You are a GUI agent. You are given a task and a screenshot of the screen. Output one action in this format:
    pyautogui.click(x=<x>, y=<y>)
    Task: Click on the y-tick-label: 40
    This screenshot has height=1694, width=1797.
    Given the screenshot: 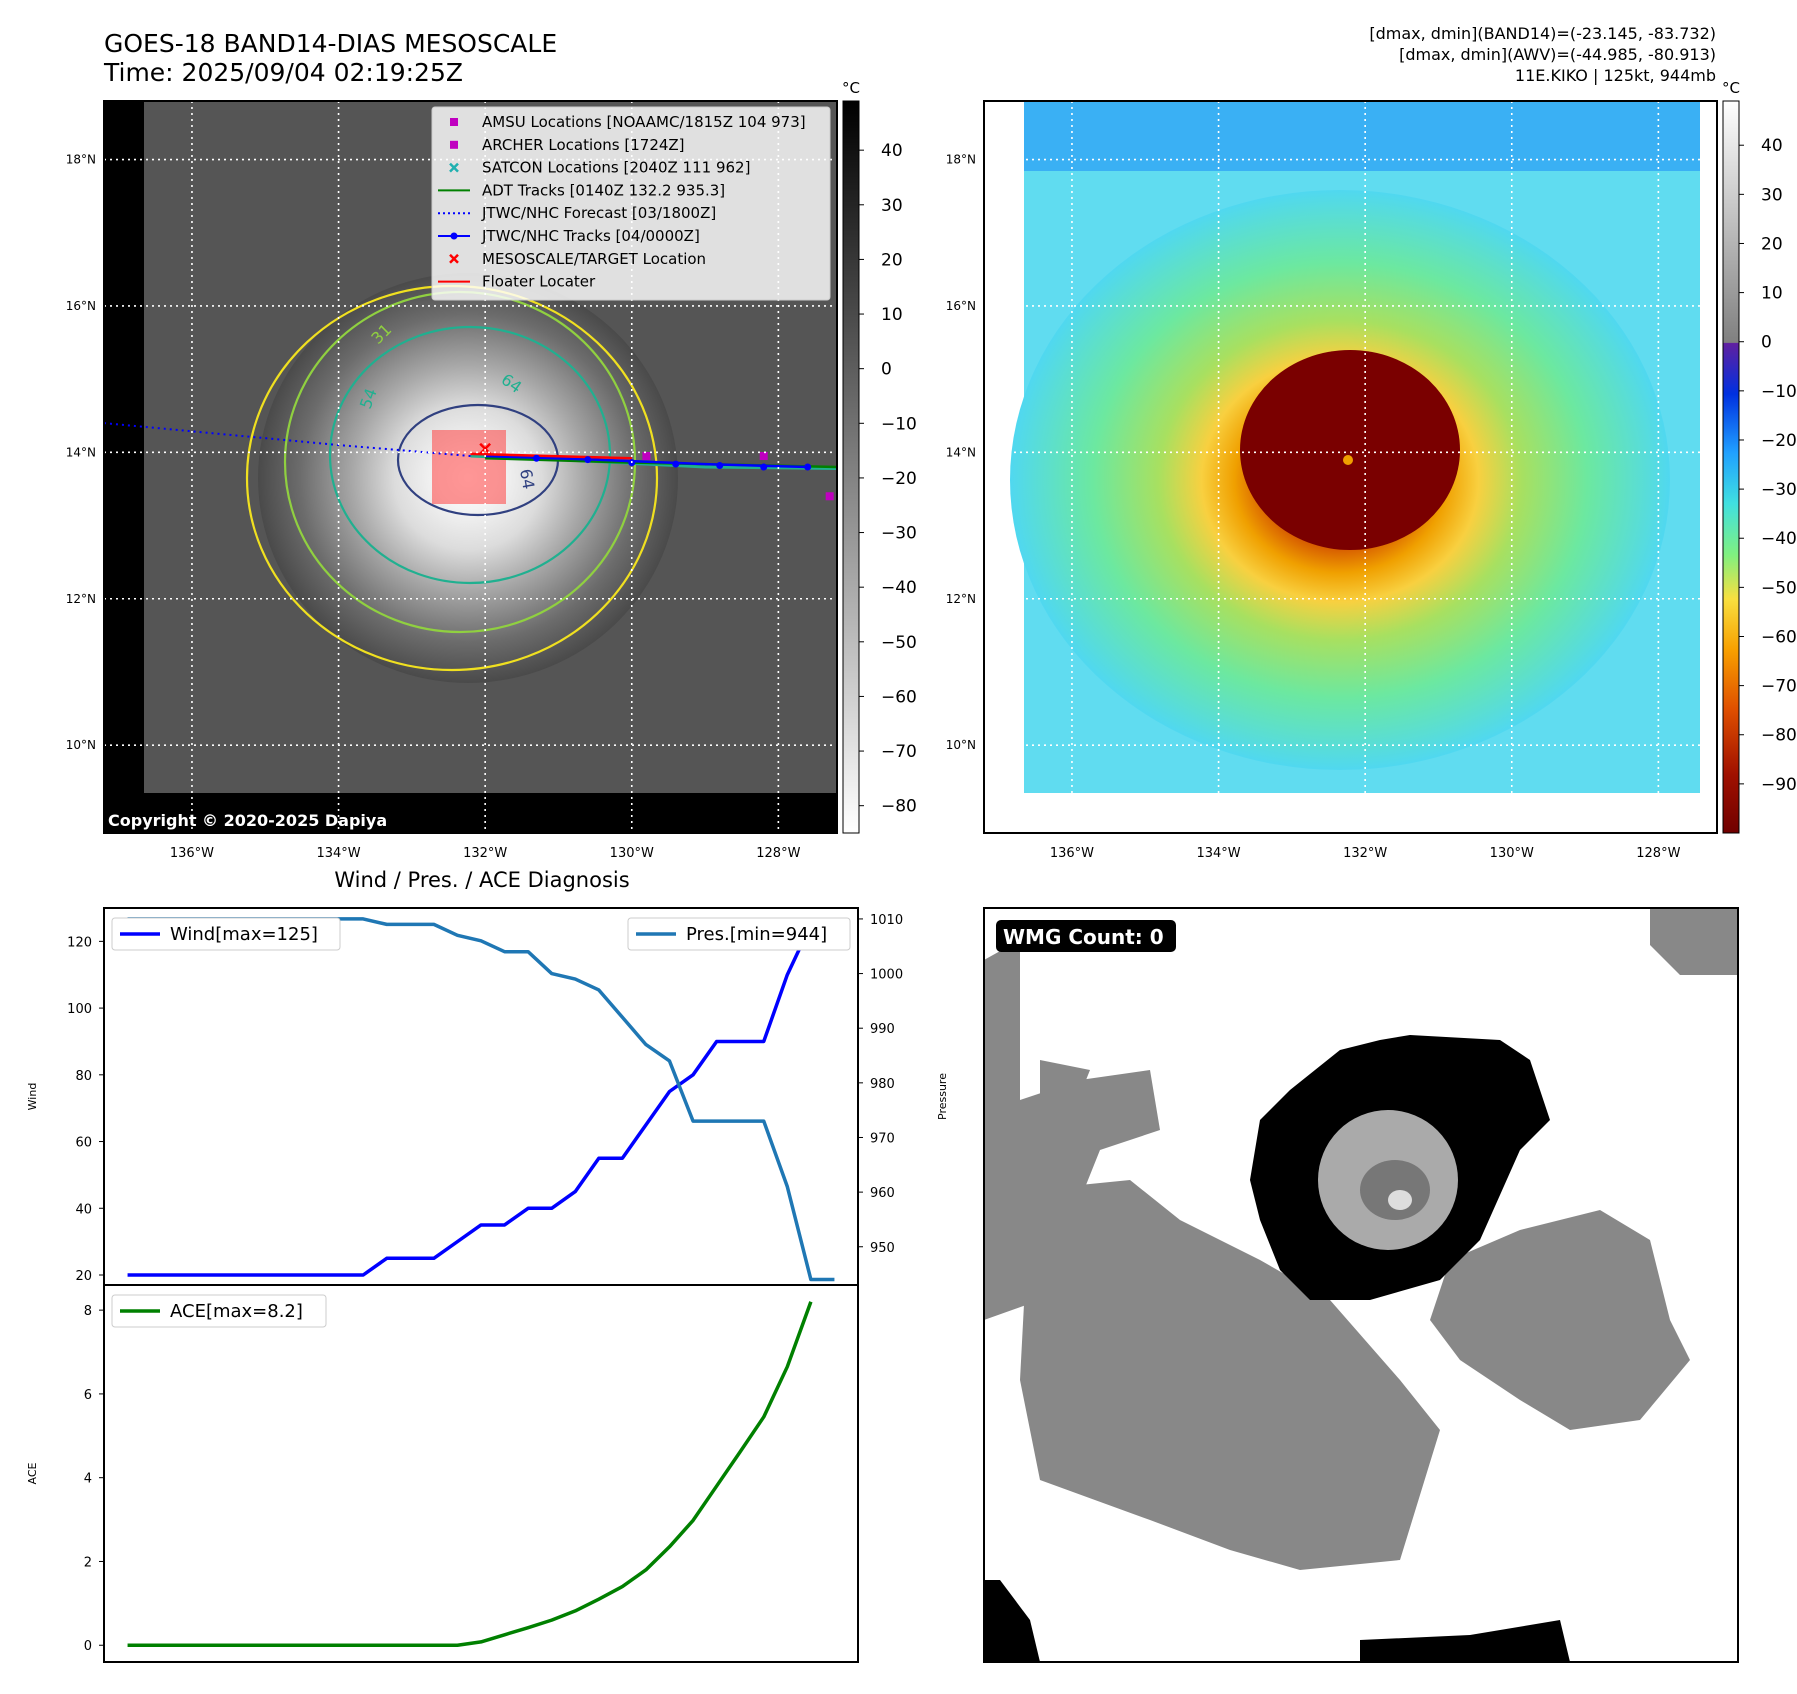 What is the action you would take?
    pyautogui.click(x=83, y=1209)
    